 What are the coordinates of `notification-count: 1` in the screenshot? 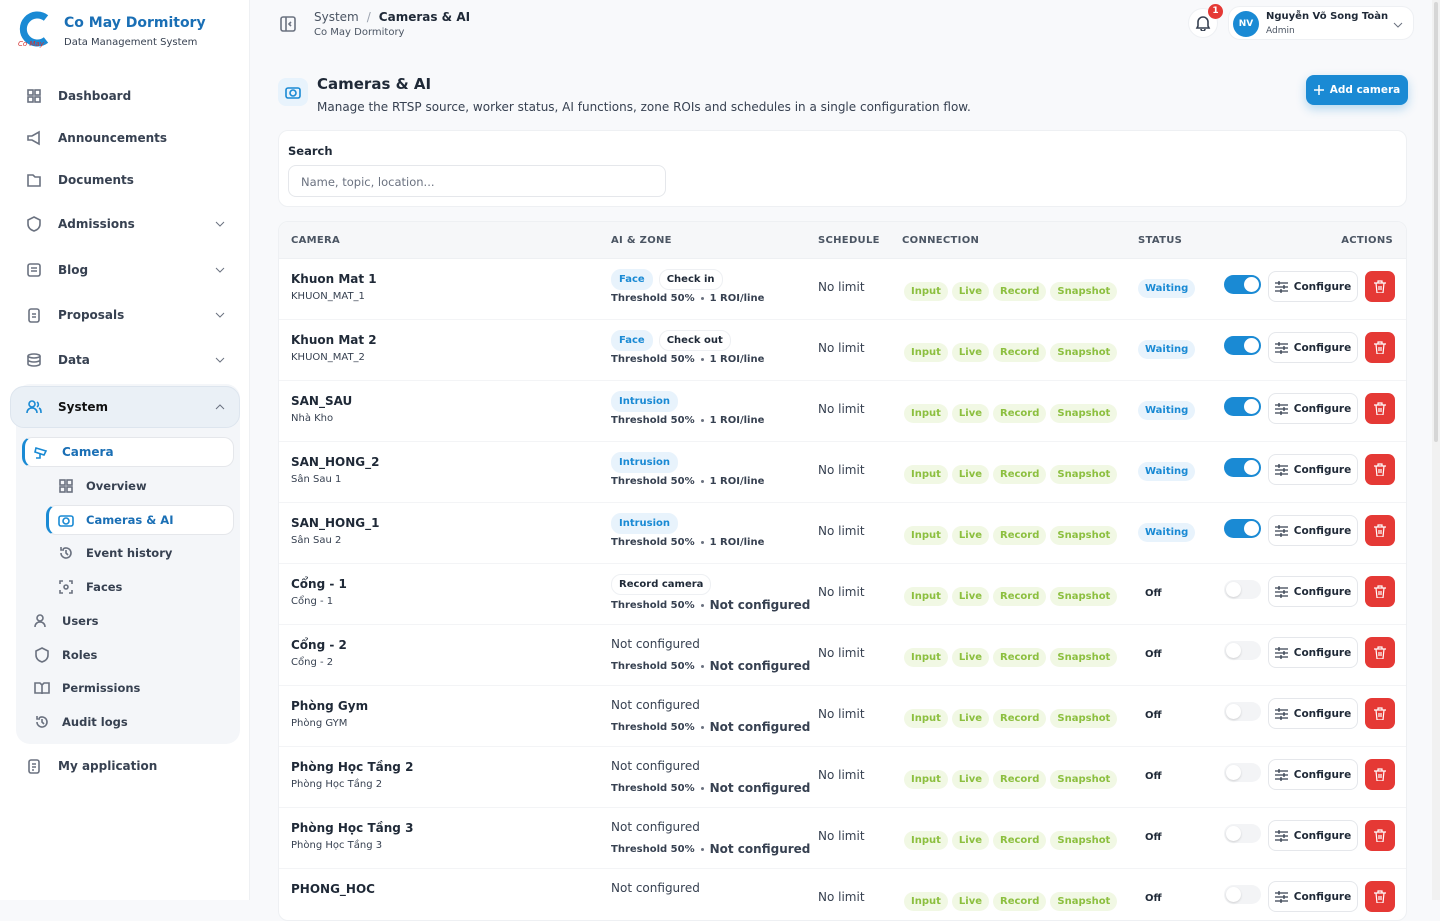 It's located at (1215, 11).